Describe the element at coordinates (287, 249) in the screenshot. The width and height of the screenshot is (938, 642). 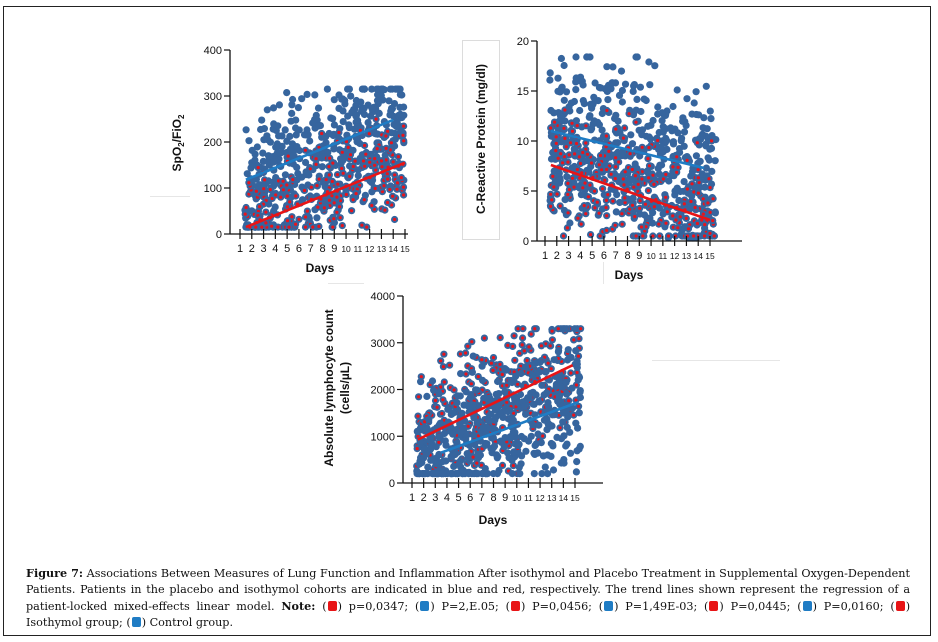
I see `x-tick-label: 5` at that location.